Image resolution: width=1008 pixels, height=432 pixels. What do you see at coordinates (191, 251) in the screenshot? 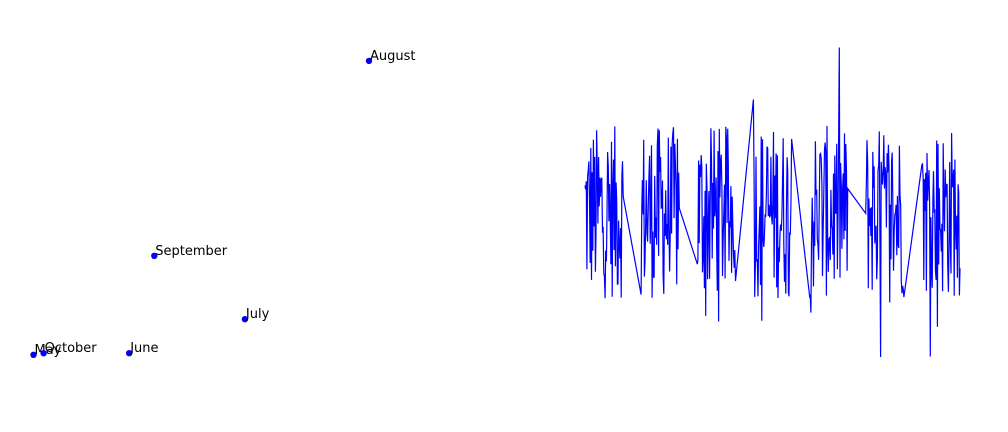
I see `point-label-september: September` at bounding box center [191, 251].